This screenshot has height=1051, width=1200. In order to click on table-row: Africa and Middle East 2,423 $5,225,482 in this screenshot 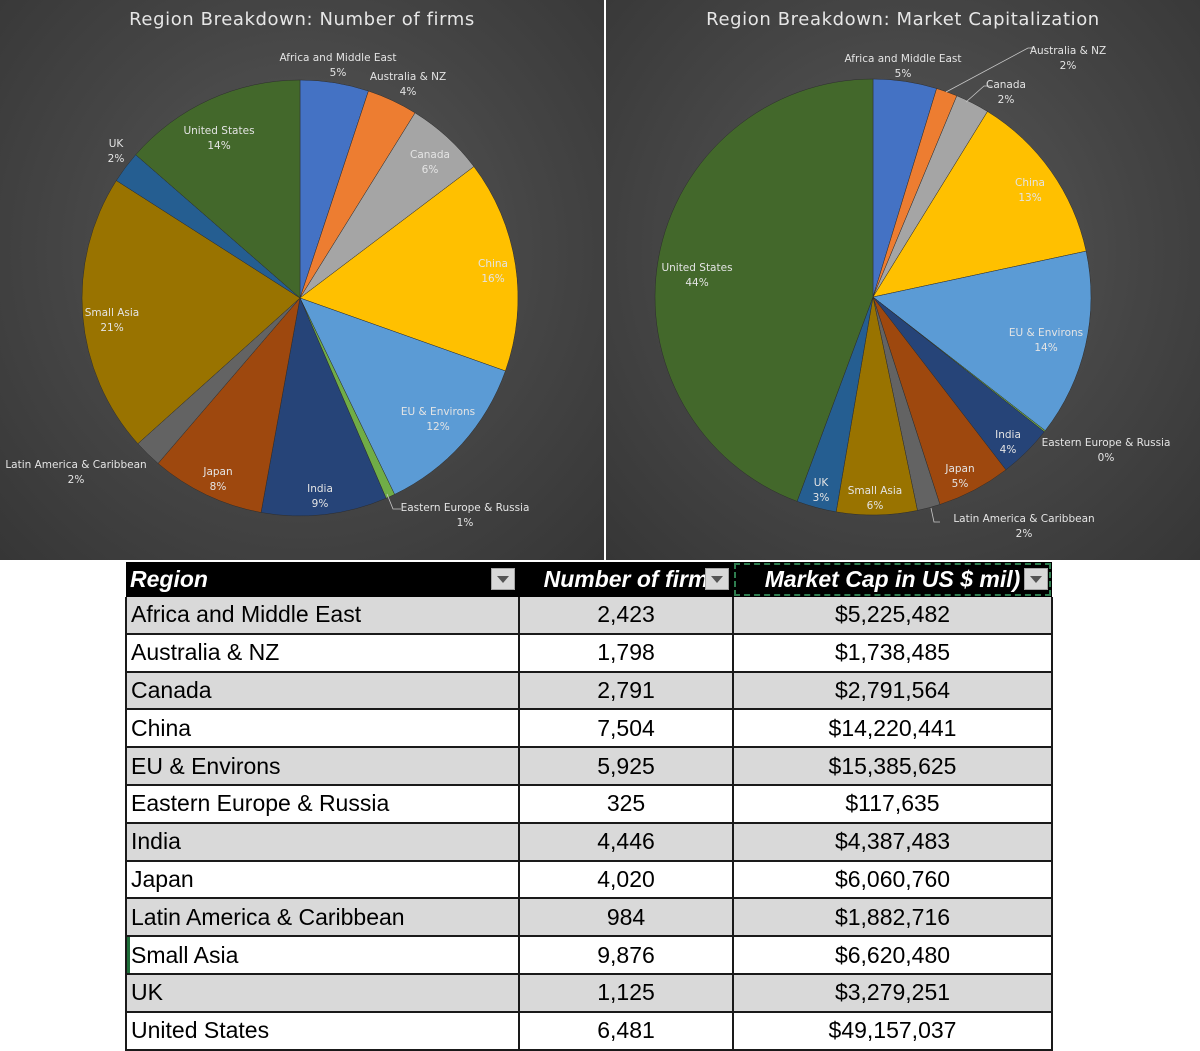, I will do `click(589, 616)`.